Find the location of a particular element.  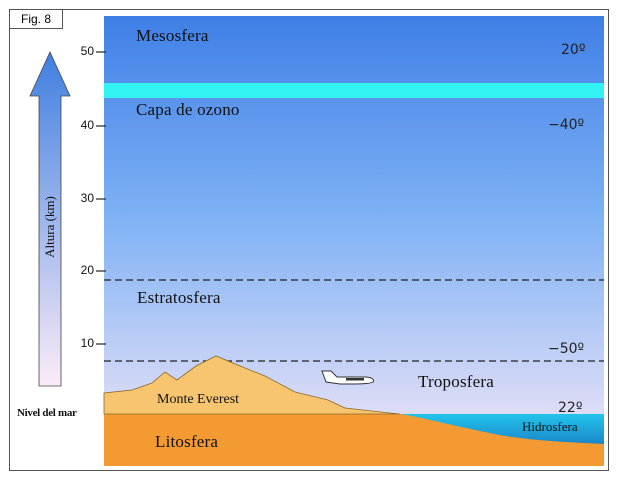

ozone-band is located at coordinates (354, 90).